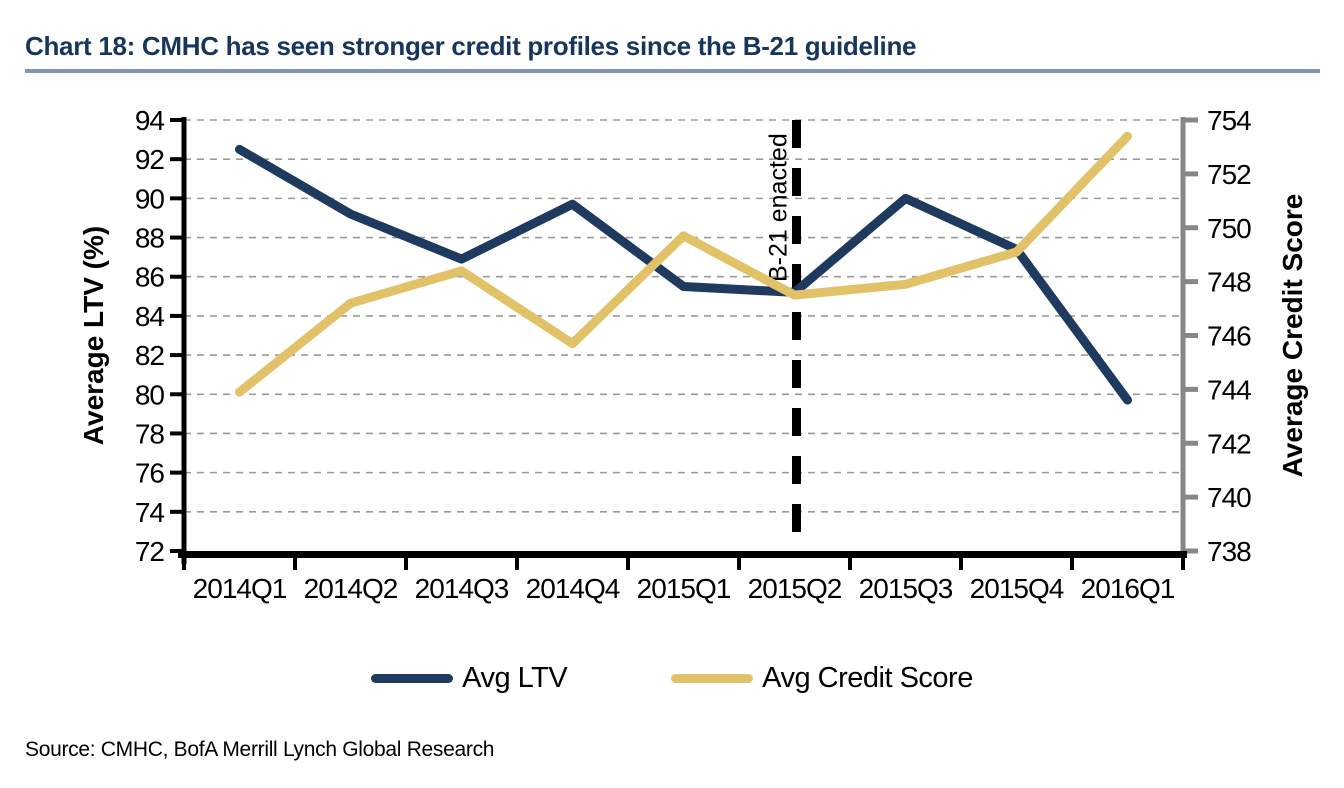 The width and height of the screenshot is (1344, 788). What do you see at coordinates (240, 588) in the screenshot?
I see `x-axis-tick-label: 2014Q1` at bounding box center [240, 588].